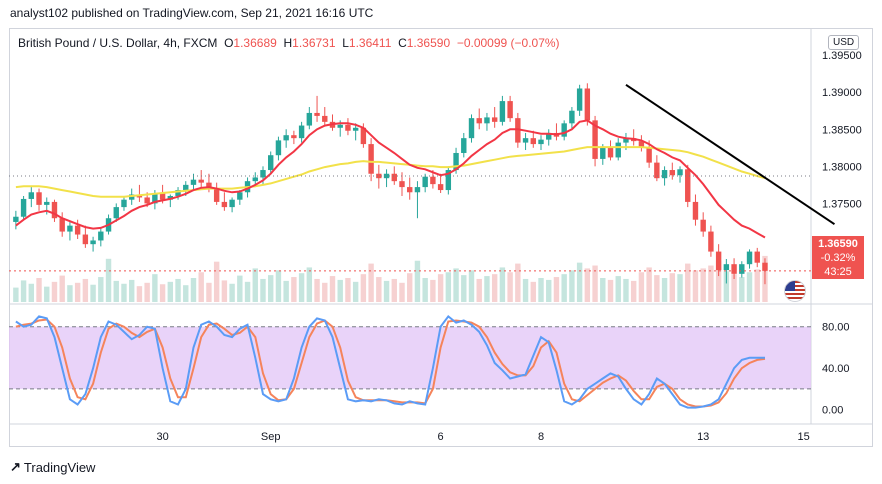 This screenshot has width=882, height=484. Describe the element at coordinates (838, 258) in the screenshot. I see `last-change: -0.32%` at that location.